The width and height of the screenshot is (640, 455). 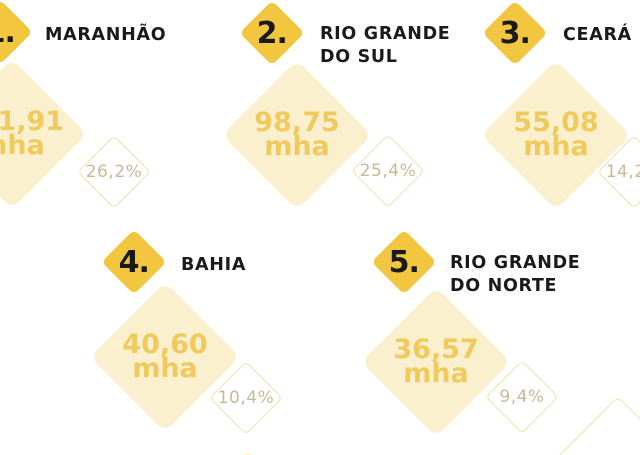 I want to click on rank-number: 3., so click(x=515, y=33).